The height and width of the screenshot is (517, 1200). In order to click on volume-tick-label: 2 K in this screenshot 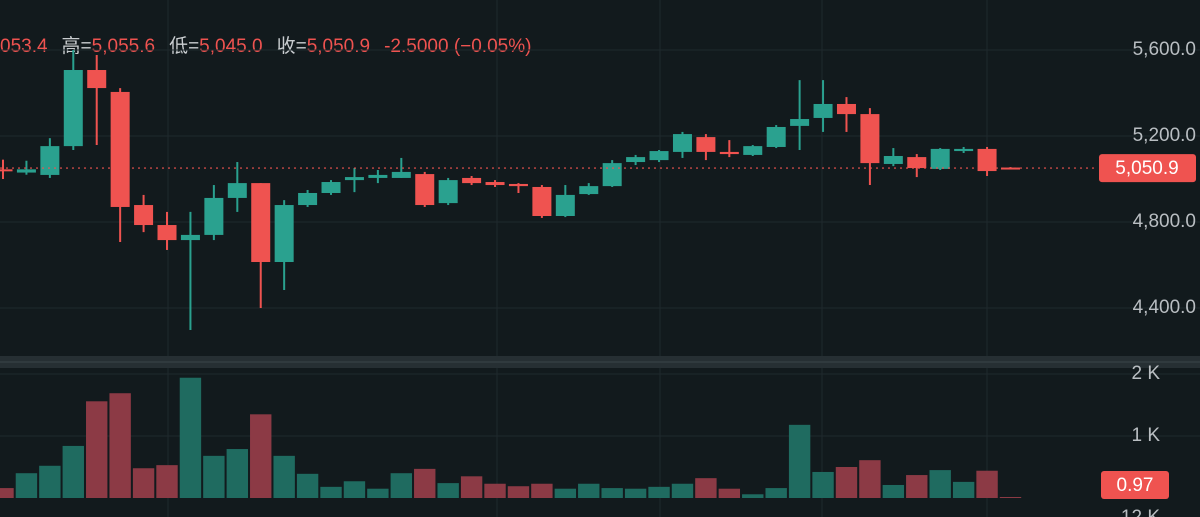, I will do `click(1145, 373)`.